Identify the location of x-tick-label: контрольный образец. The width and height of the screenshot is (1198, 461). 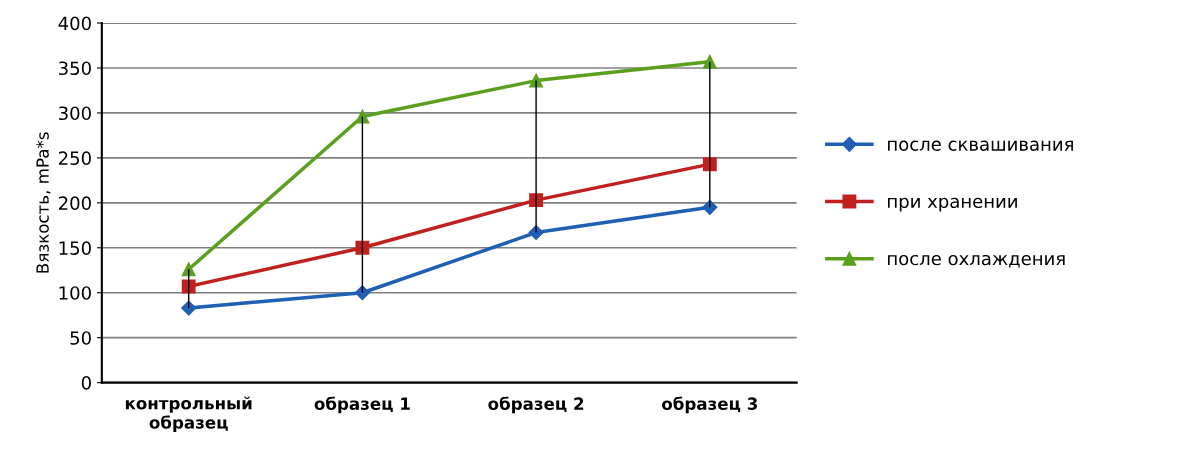
(188, 414).